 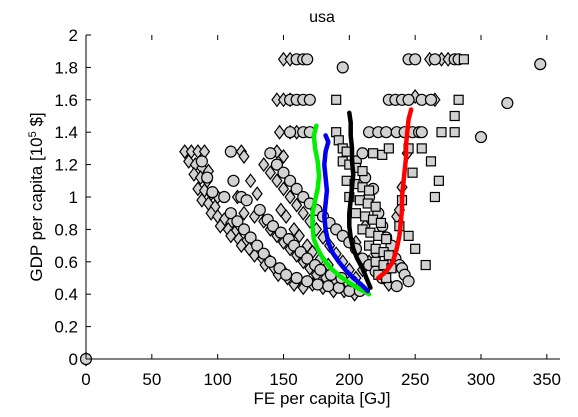 I want to click on y-tick-label: 1.6, so click(x=66, y=100).